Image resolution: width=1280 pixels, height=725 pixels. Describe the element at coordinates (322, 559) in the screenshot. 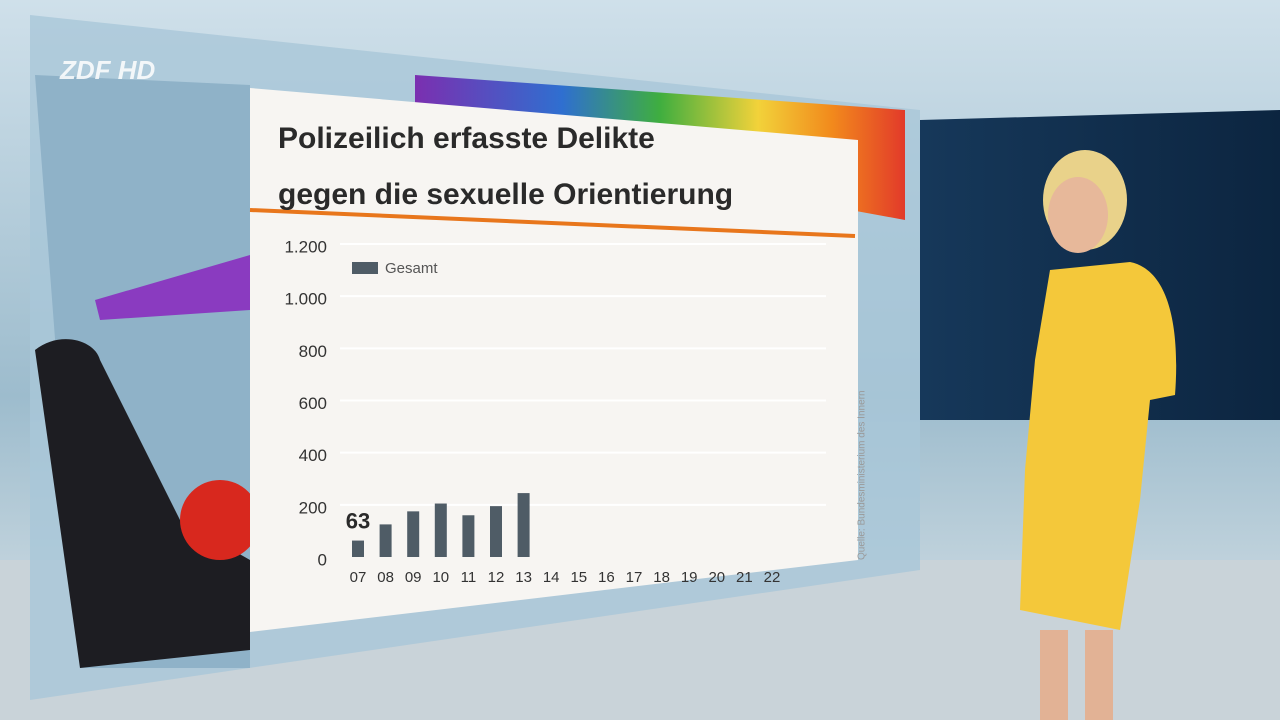

I see `y-tick-label: 0` at that location.